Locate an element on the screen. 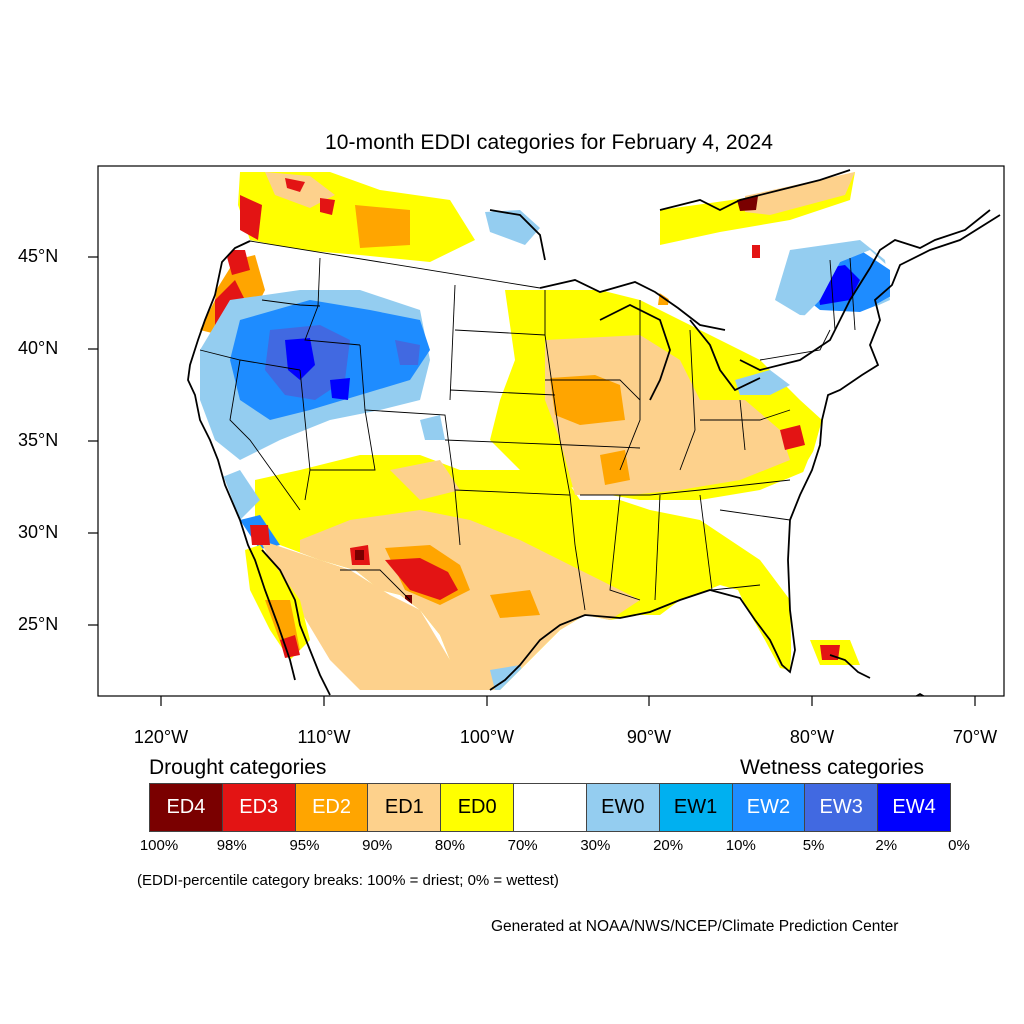  legend-percentile-label: 30% is located at coordinates (595, 845).